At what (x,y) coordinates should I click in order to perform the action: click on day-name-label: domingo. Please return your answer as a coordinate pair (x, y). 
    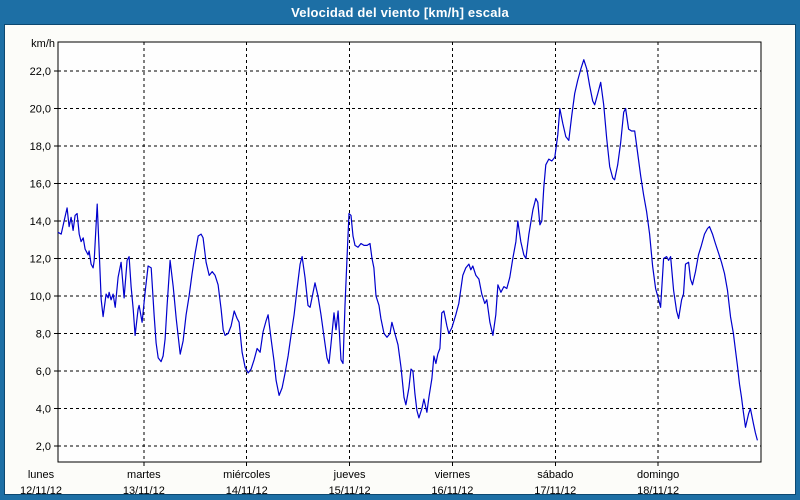
    Looking at the image, I should click on (658, 475).